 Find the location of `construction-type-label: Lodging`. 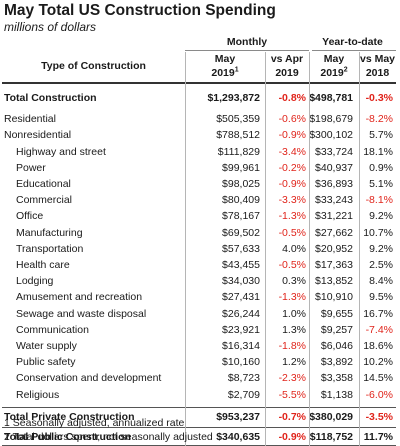

construction-type-label: Lodging is located at coordinates (35, 281).